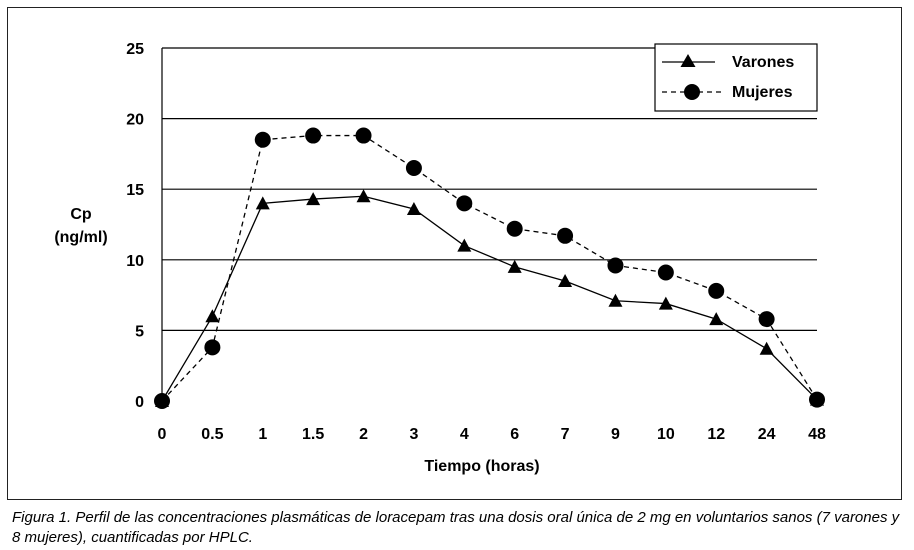  I want to click on x-tick-label: 0, so click(162, 434).